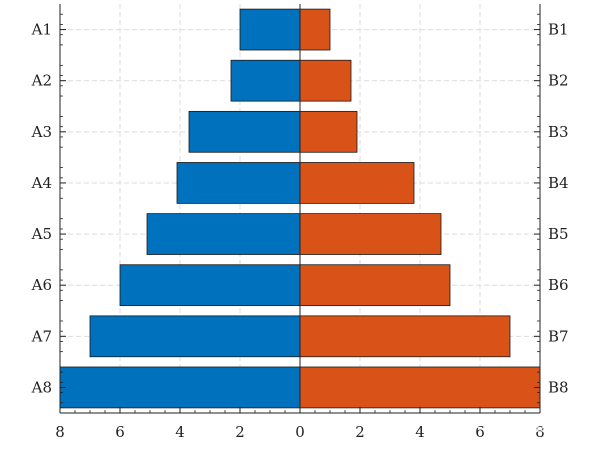  Describe the element at coordinates (41, 336) in the screenshot. I see `category-label-left: A7` at that location.